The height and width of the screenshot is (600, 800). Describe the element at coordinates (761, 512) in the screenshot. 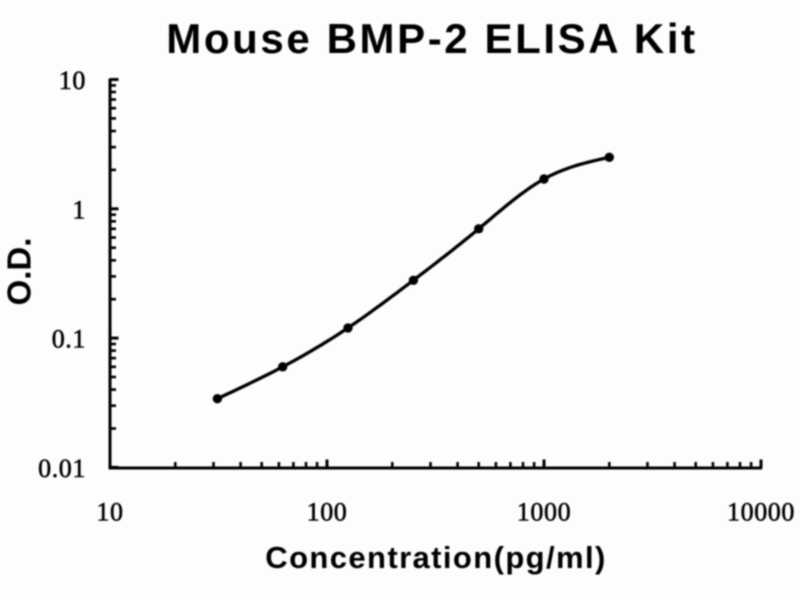

I see `svg-text: 10000` at that location.